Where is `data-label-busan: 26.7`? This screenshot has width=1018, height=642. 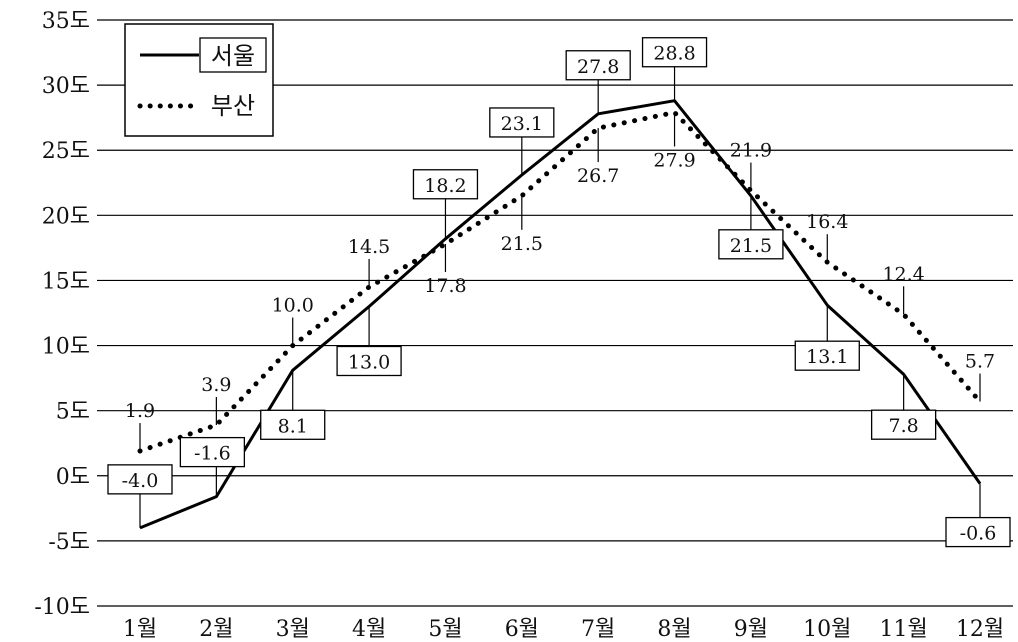 data-label-busan: 26.7 is located at coordinates (598, 176).